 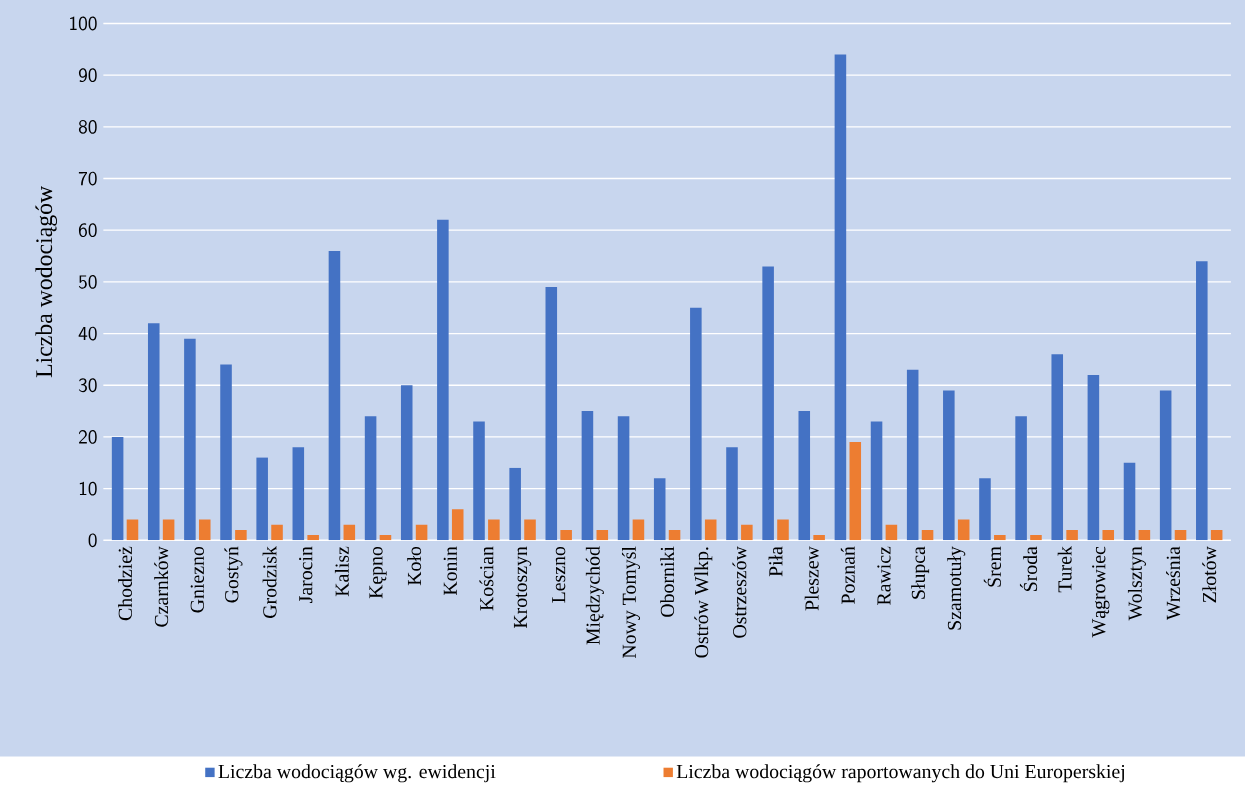 I want to click on legend-label: Liczba wodociągów raportowanych do Uni Europerskiej, so click(x=900, y=773).